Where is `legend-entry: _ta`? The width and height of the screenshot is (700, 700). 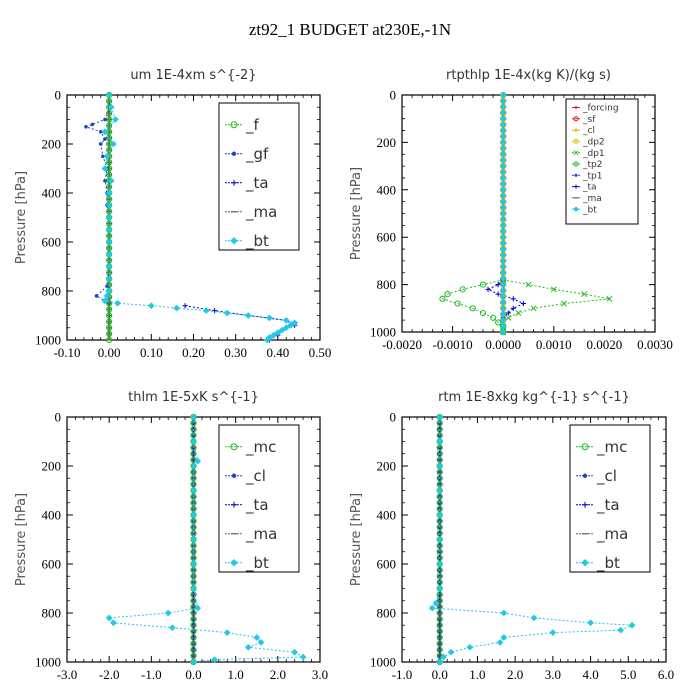 legend-entry: _ta is located at coordinates (247, 183).